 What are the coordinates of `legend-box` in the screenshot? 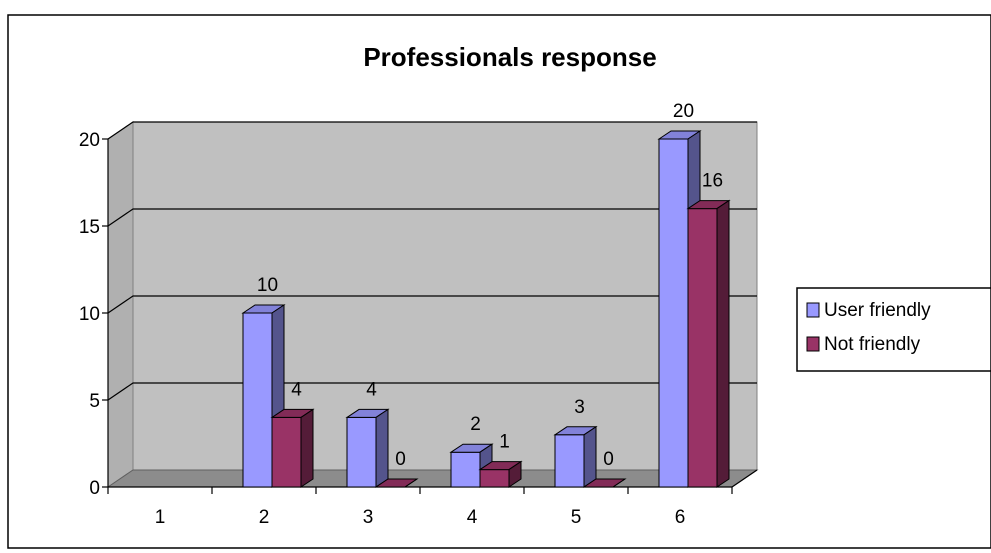 It's located at (893, 329).